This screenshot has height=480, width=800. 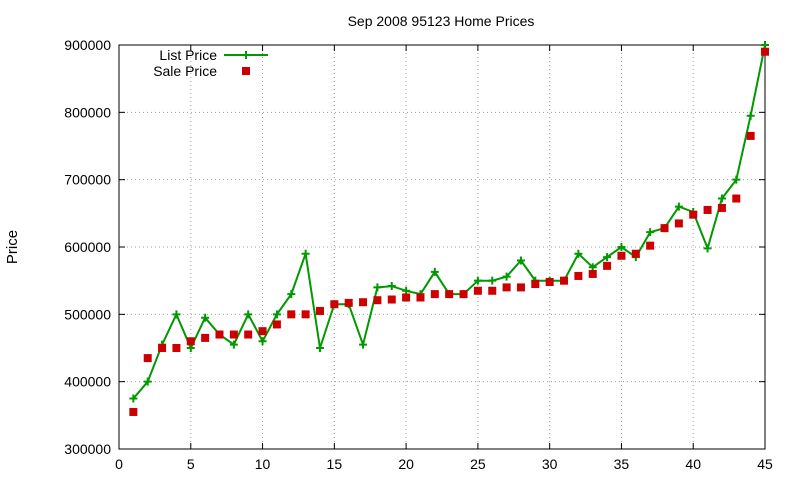 What do you see at coordinates (693, 464) in the screenshot?
I see `x-tick-label: 40` at bounding box center [693, 464].